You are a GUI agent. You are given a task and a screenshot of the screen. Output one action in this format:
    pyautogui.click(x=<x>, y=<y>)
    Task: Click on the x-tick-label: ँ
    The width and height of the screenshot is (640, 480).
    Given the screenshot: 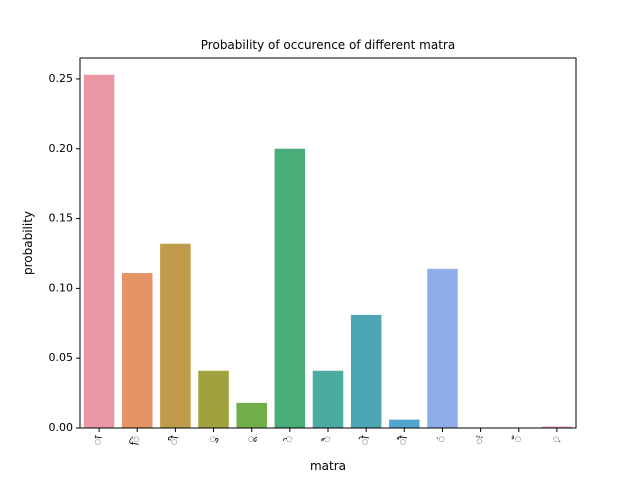 What is the action you would take?
    pyautogui.click(x=518, y=439)
    